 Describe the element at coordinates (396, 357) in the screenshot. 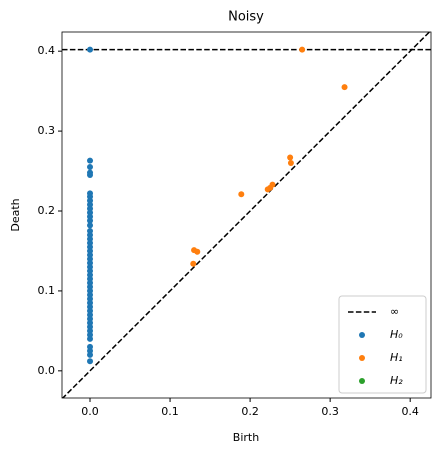

I see `legend-label: H₁` at that location.